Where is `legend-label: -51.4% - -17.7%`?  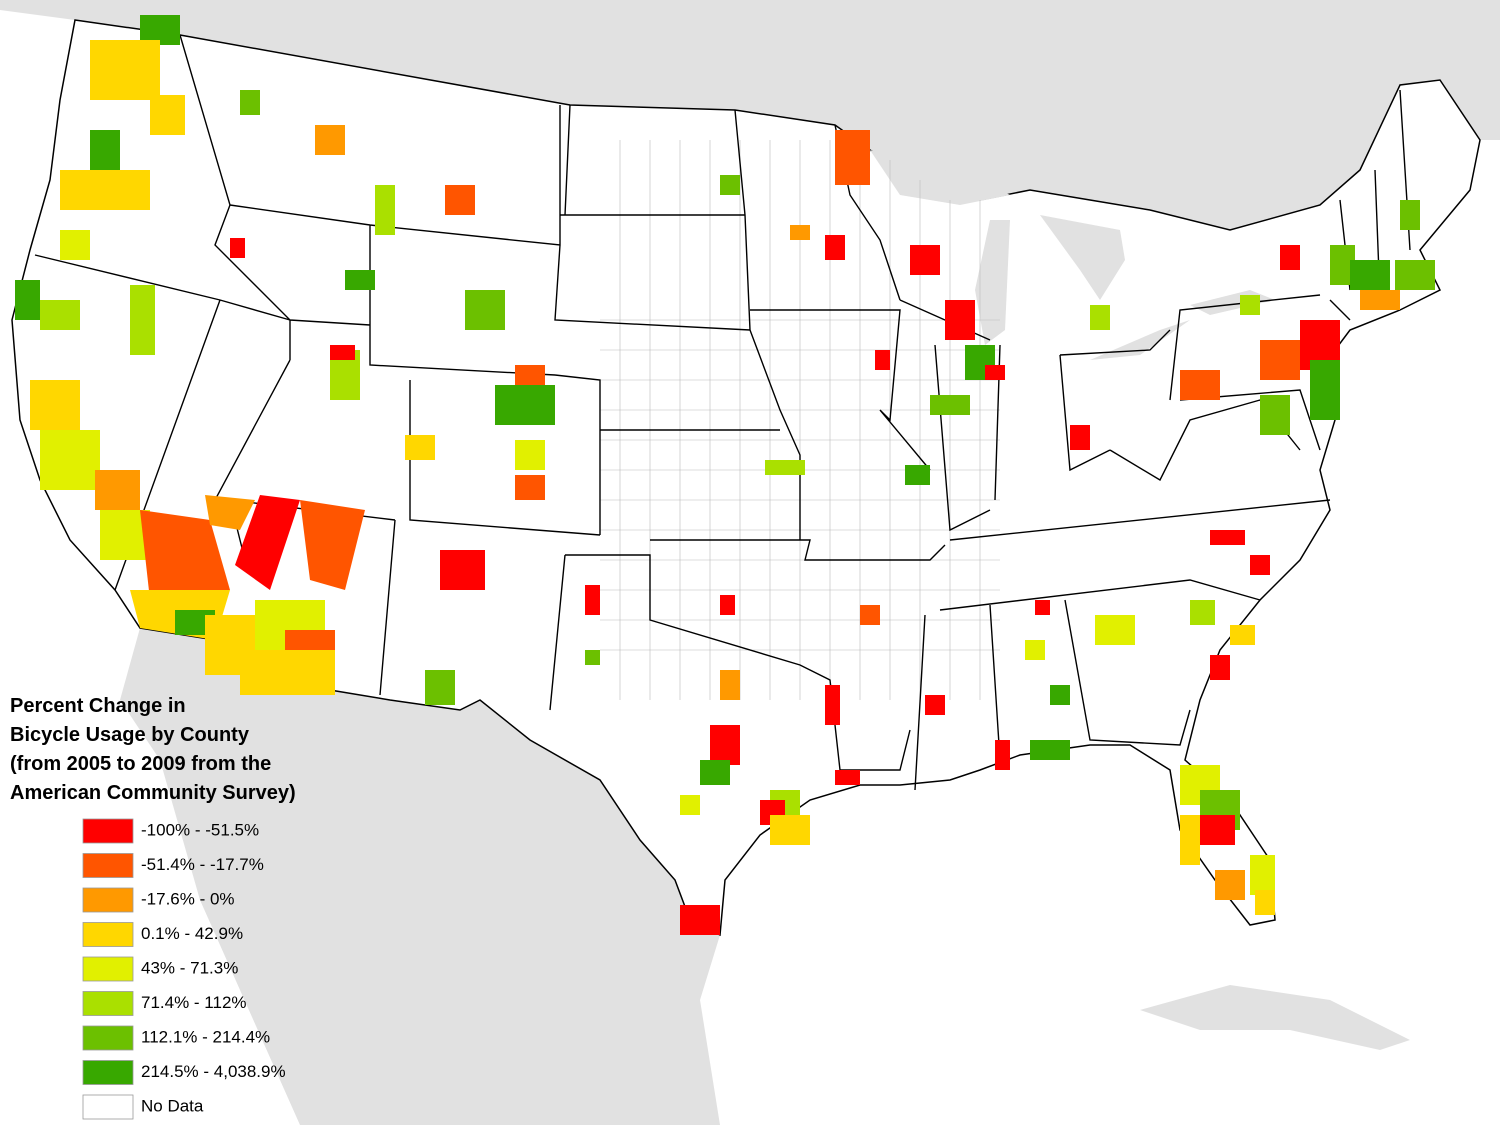 legend-label: -51.4% - -17.7% is located at coordinates (202, 864).